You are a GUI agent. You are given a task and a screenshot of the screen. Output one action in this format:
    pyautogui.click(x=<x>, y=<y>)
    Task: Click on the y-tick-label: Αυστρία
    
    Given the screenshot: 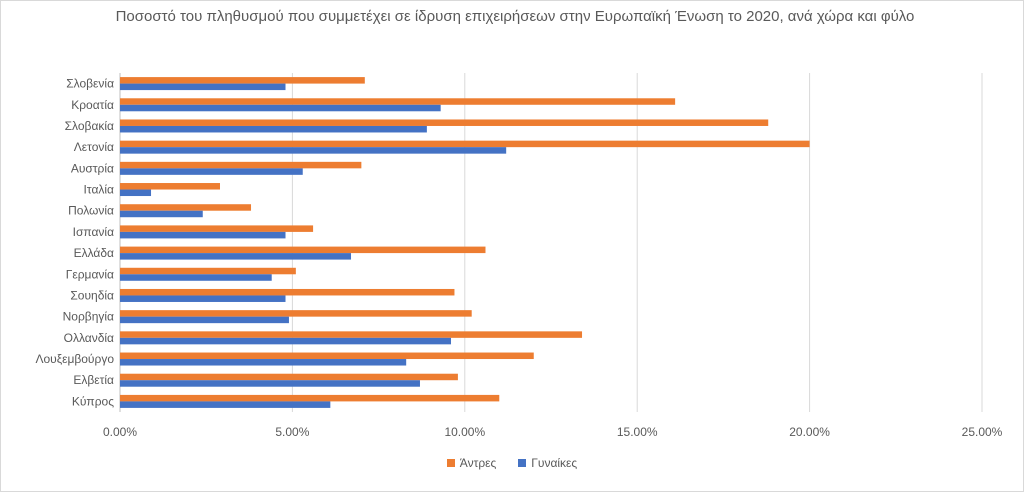 What is the action you would take?
    pyautogui.click(x=92, y=168)
    